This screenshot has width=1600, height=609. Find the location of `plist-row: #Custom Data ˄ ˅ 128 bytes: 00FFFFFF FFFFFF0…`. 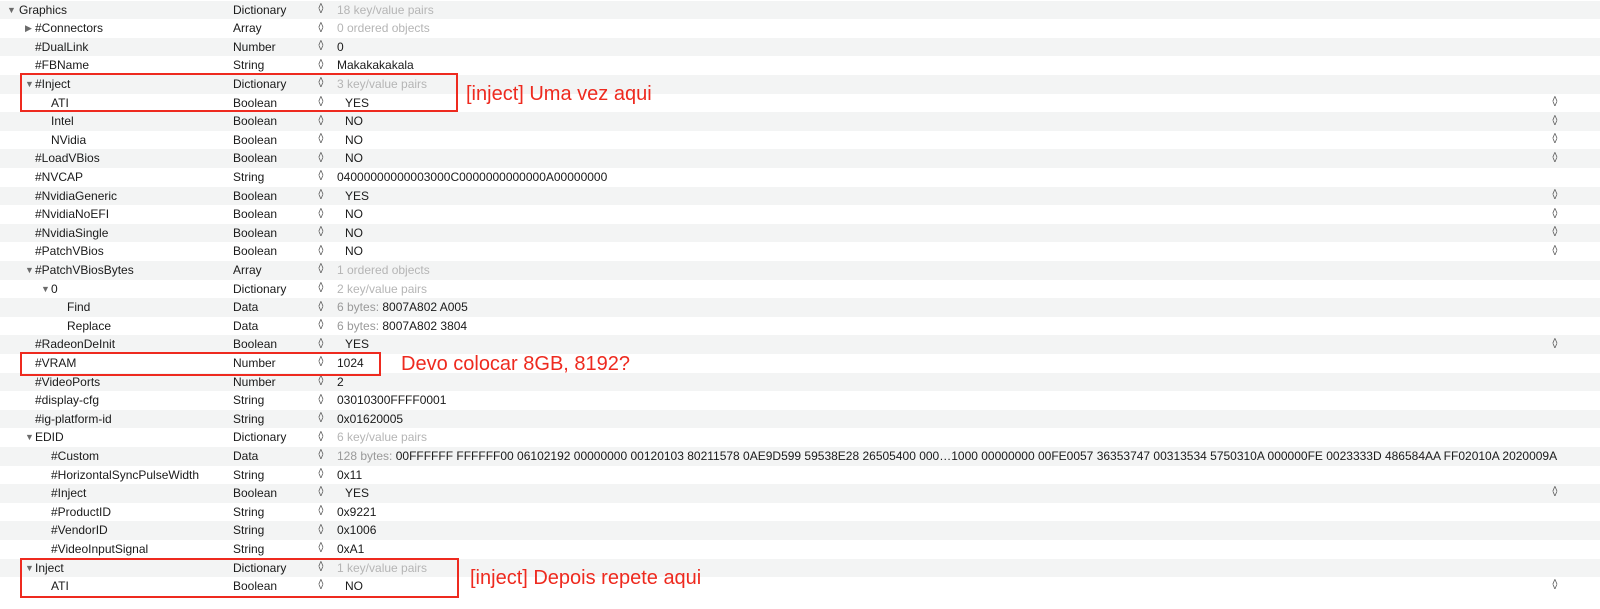

plist-row: #Custom Data ˄ ˅ 128 bytes: 00FFFFFF FFFFFF0… is located at coordinates (800, 456).